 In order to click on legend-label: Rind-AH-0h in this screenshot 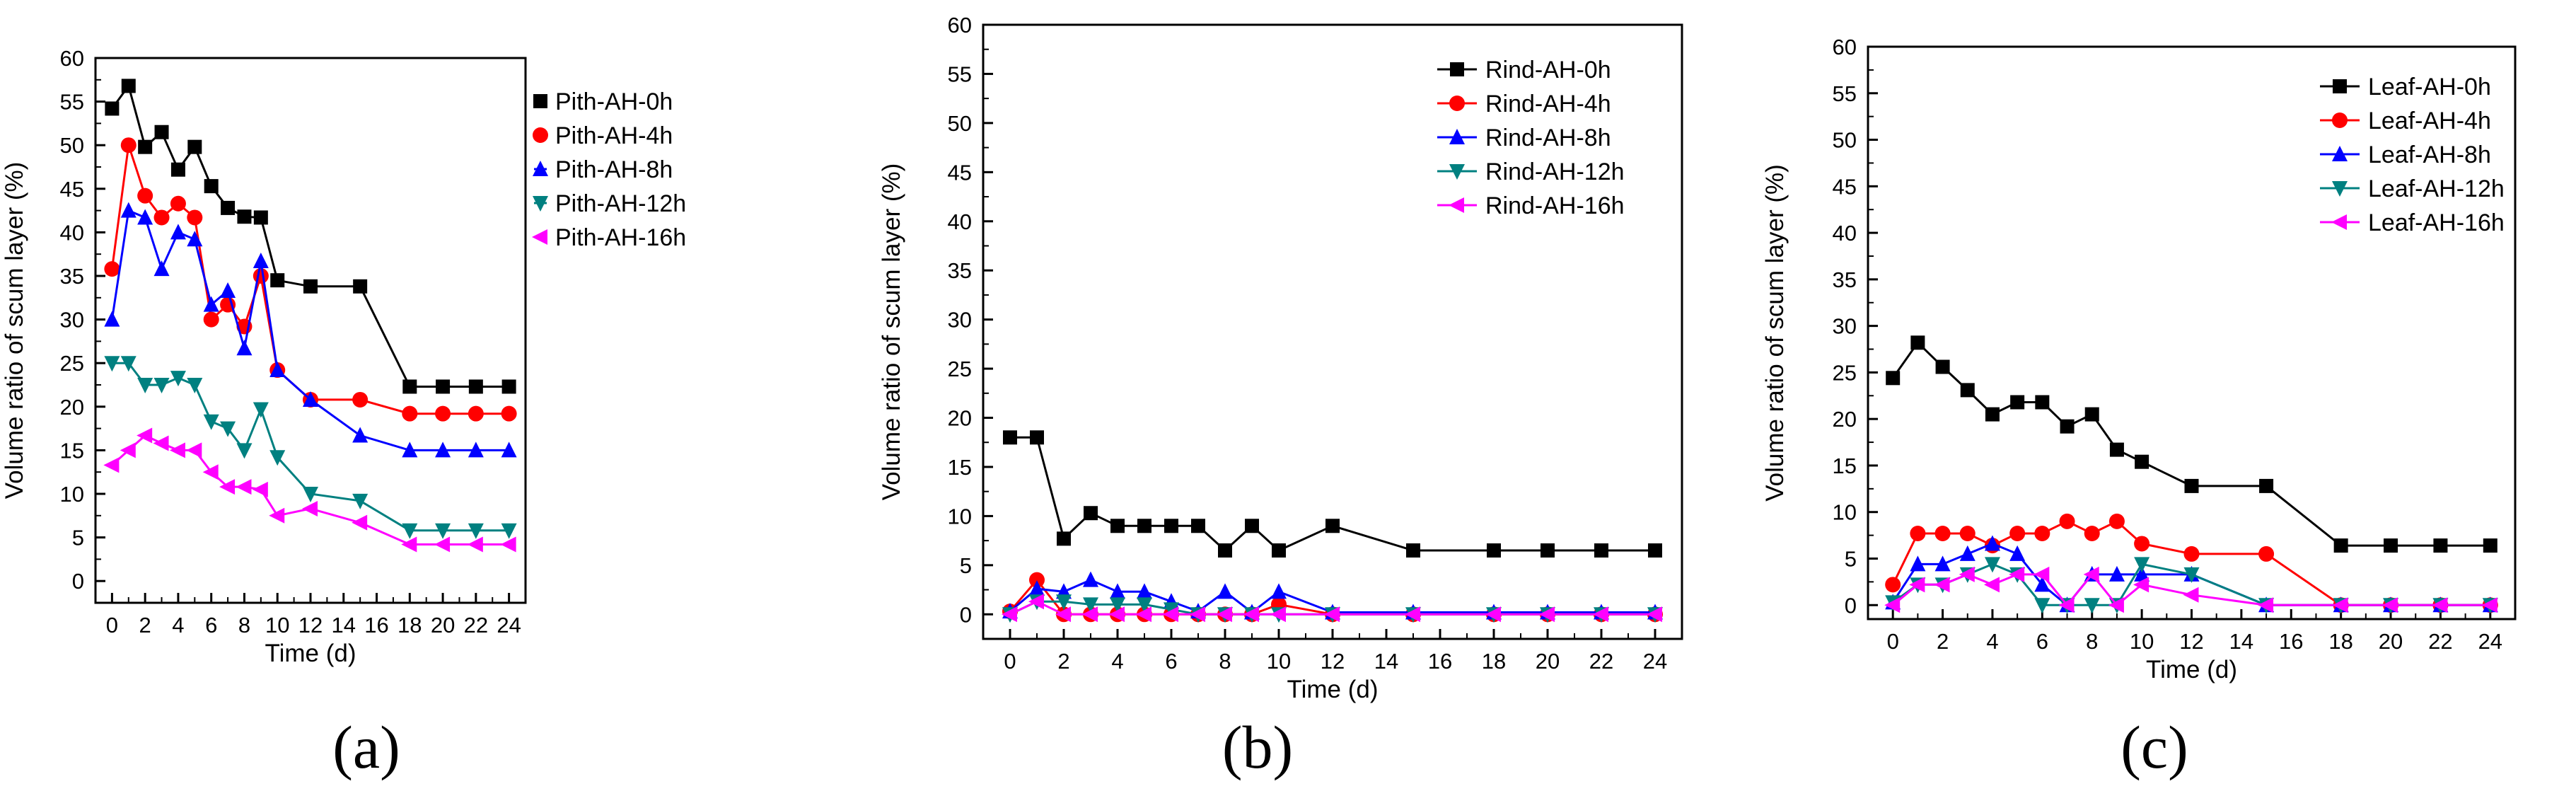, I will do `click(1548, 70)`.